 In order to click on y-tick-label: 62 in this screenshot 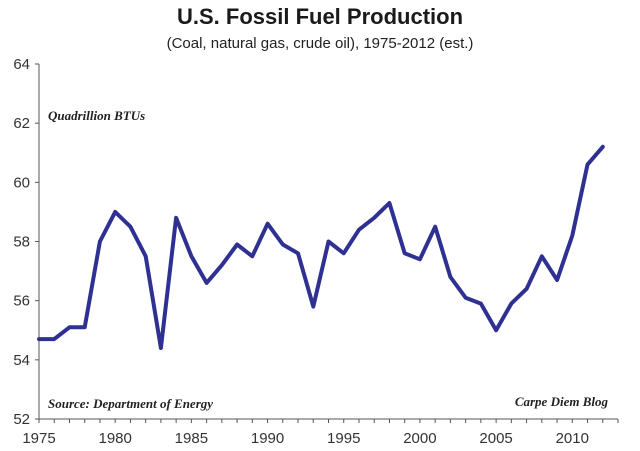, I will do `click(21, 123)`.